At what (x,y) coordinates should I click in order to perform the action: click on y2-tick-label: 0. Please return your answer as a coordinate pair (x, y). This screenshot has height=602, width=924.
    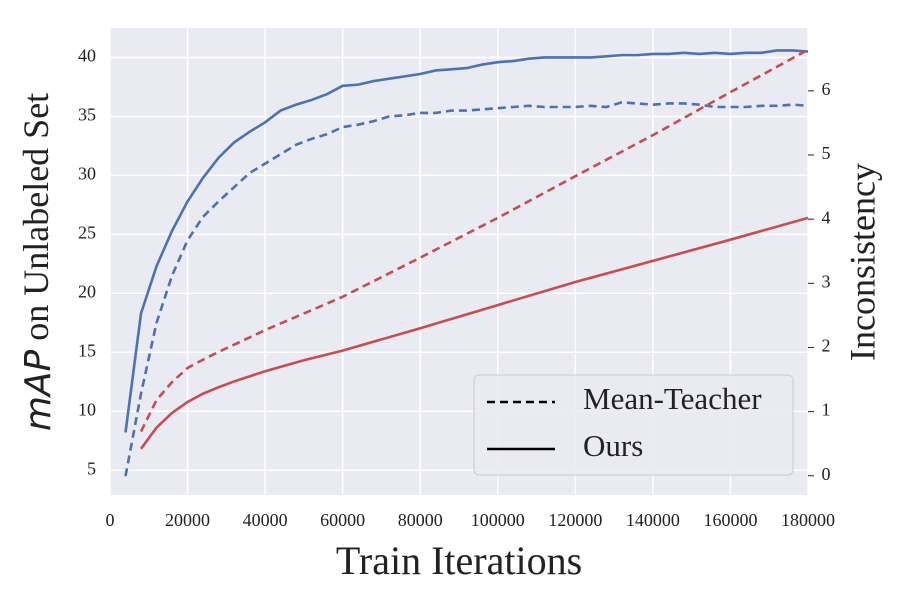
    Looking at the image, I should click on (826, 474).